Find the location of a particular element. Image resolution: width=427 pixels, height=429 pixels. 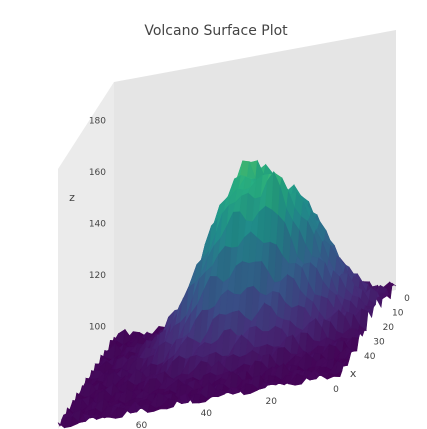

z-axis-ticks: 100 120 140 160 180 is located at coordinates (97, 225).